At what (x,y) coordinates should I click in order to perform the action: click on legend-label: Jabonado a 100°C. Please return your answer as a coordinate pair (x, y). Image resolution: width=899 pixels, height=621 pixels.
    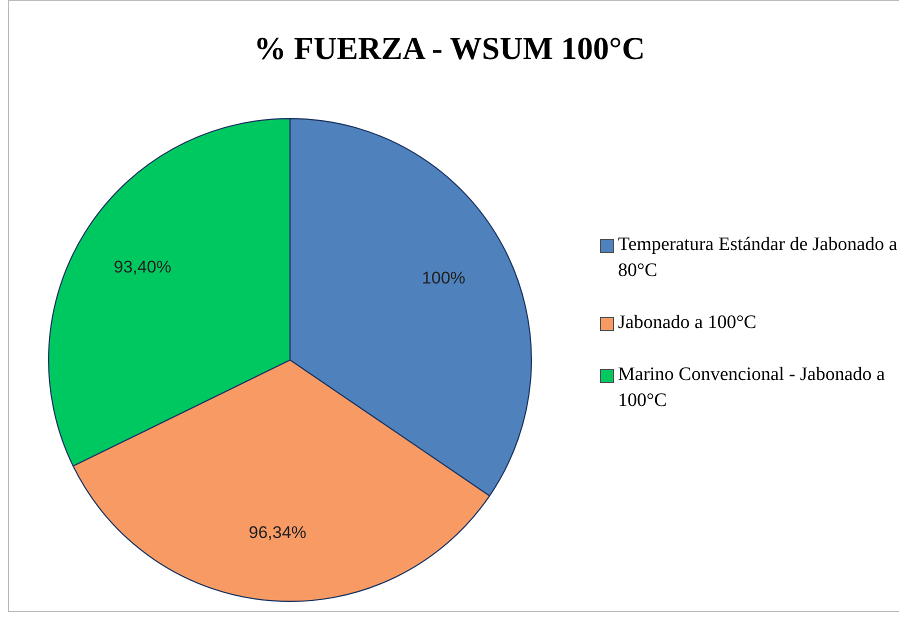
    Looking at the image, I should click on (687, 323).